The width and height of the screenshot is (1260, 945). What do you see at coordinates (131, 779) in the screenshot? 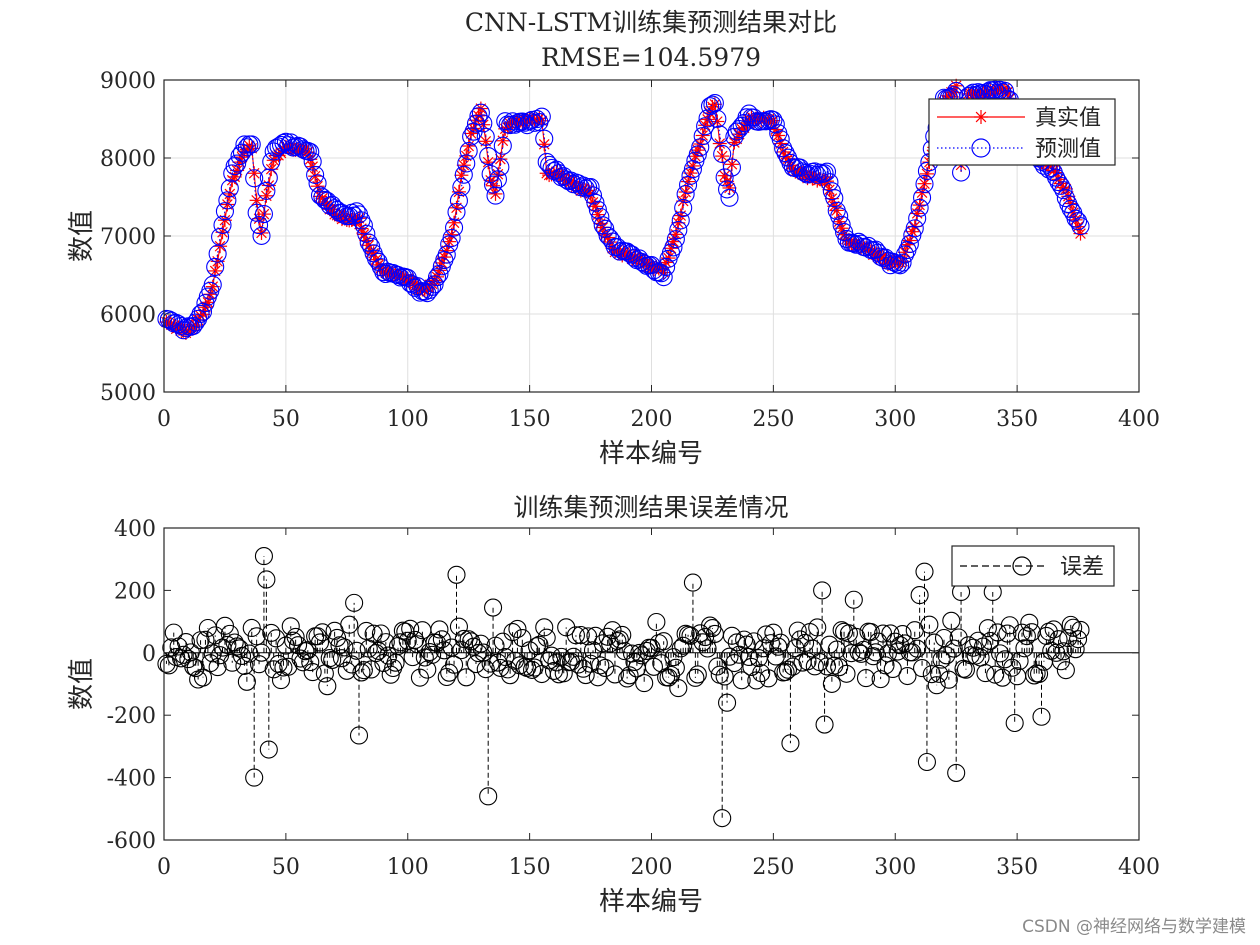
I see `chart2-ytick-label: -400` at bounding box center [131, 779].